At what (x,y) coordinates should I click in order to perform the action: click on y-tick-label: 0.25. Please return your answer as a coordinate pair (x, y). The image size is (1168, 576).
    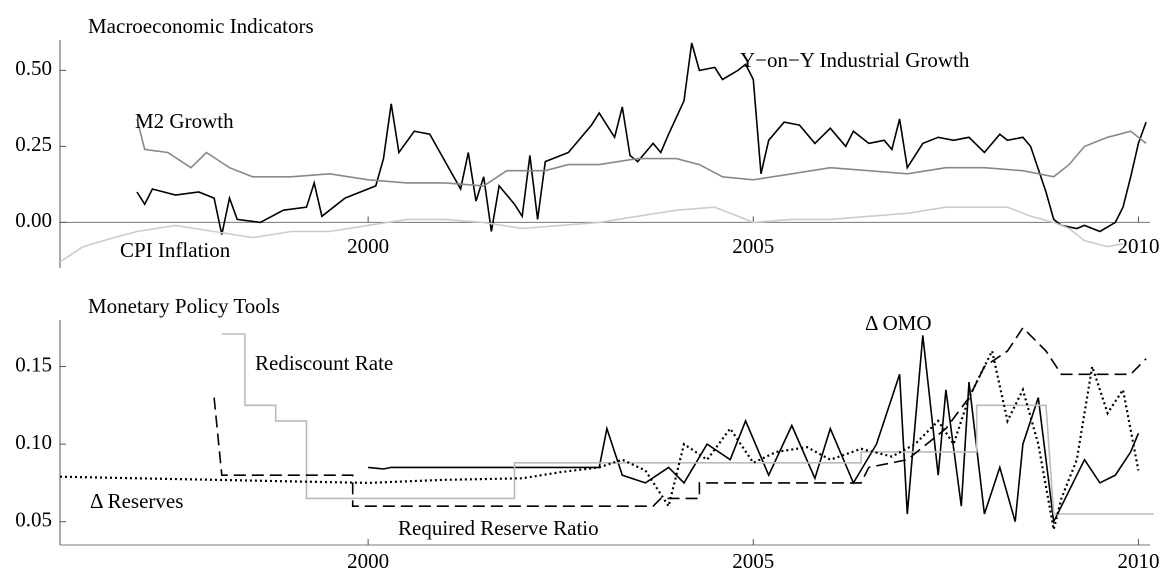
    Looking at the image, I should click on (33, 144).